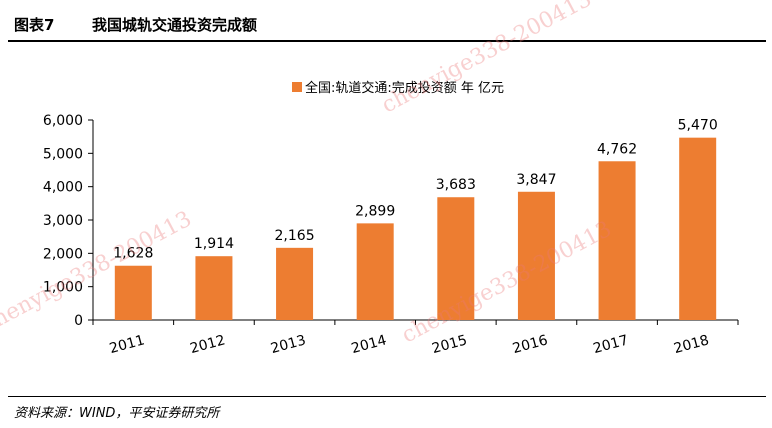  What do you see at coordinates (388, 28) in the screenshot?
I see `figure-header: 图表7 我国城轨交通投资完成额` at bounding box center [388, 28].